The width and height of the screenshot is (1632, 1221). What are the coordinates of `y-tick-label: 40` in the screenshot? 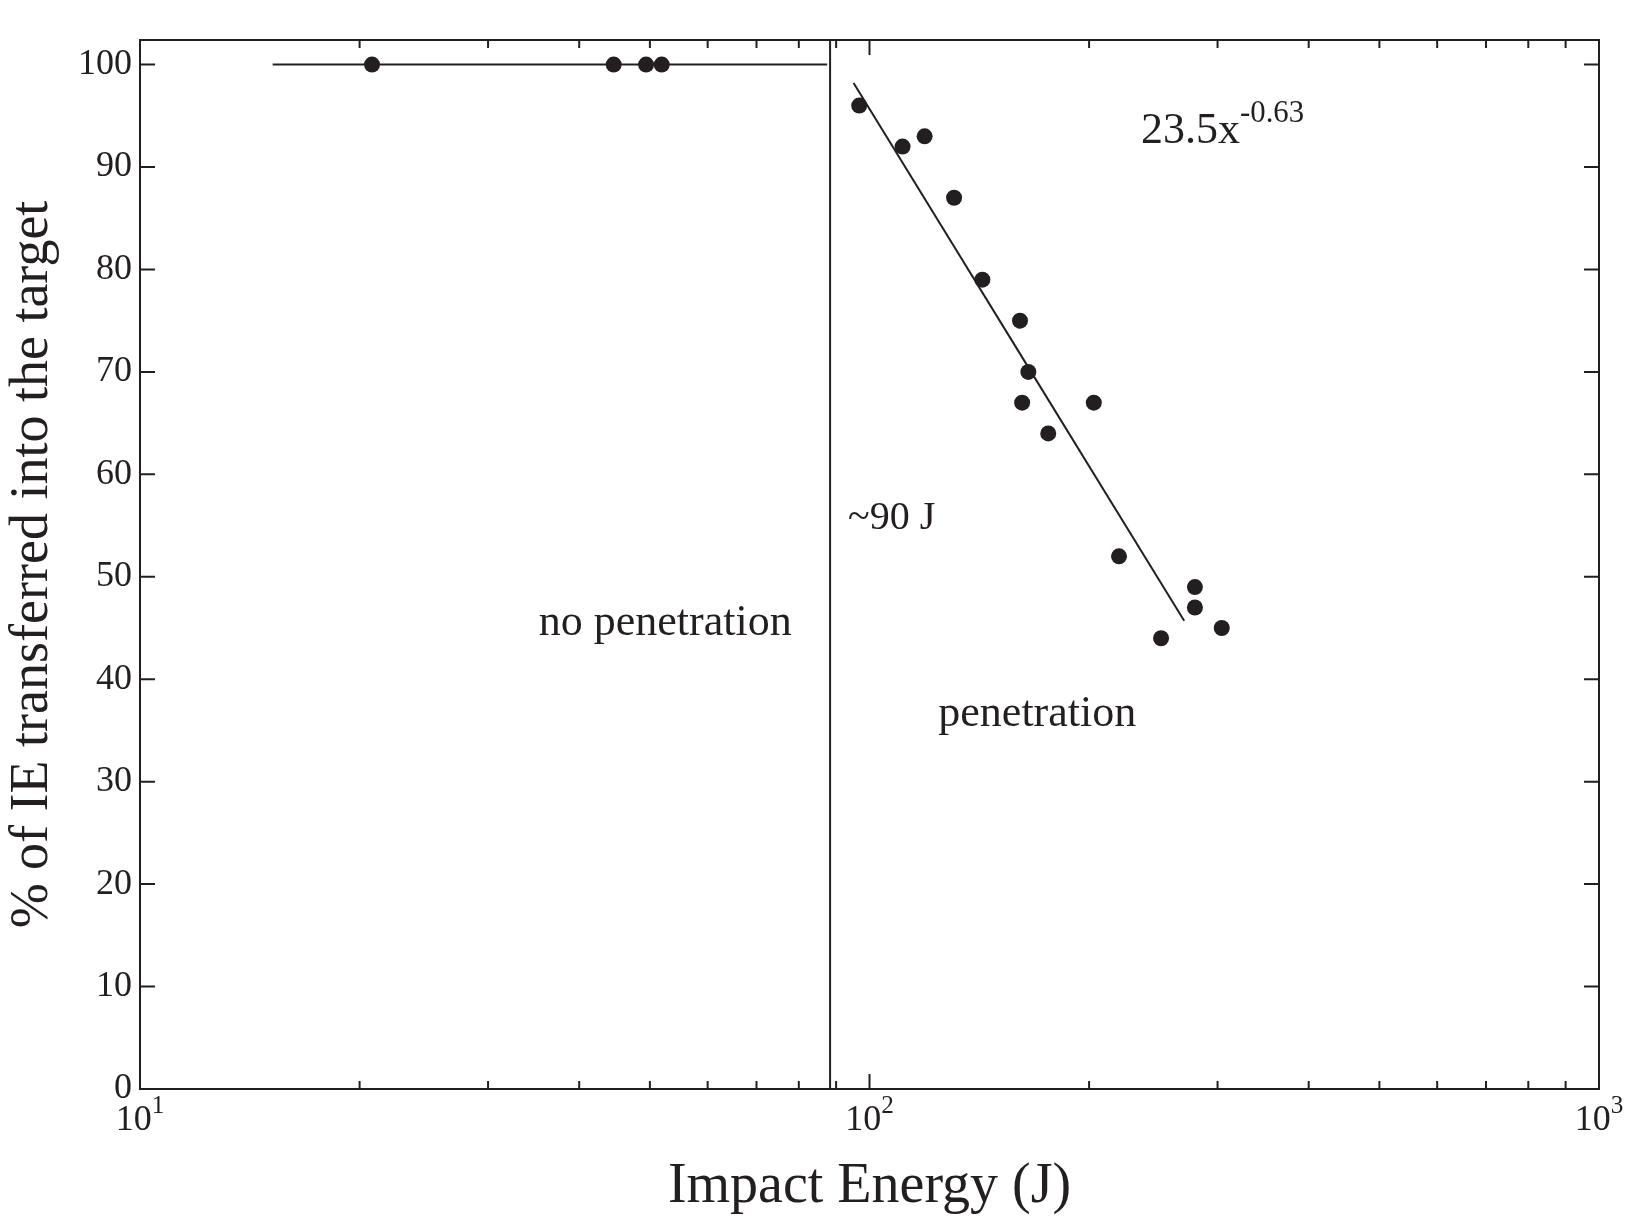 It's located at (114, 676).